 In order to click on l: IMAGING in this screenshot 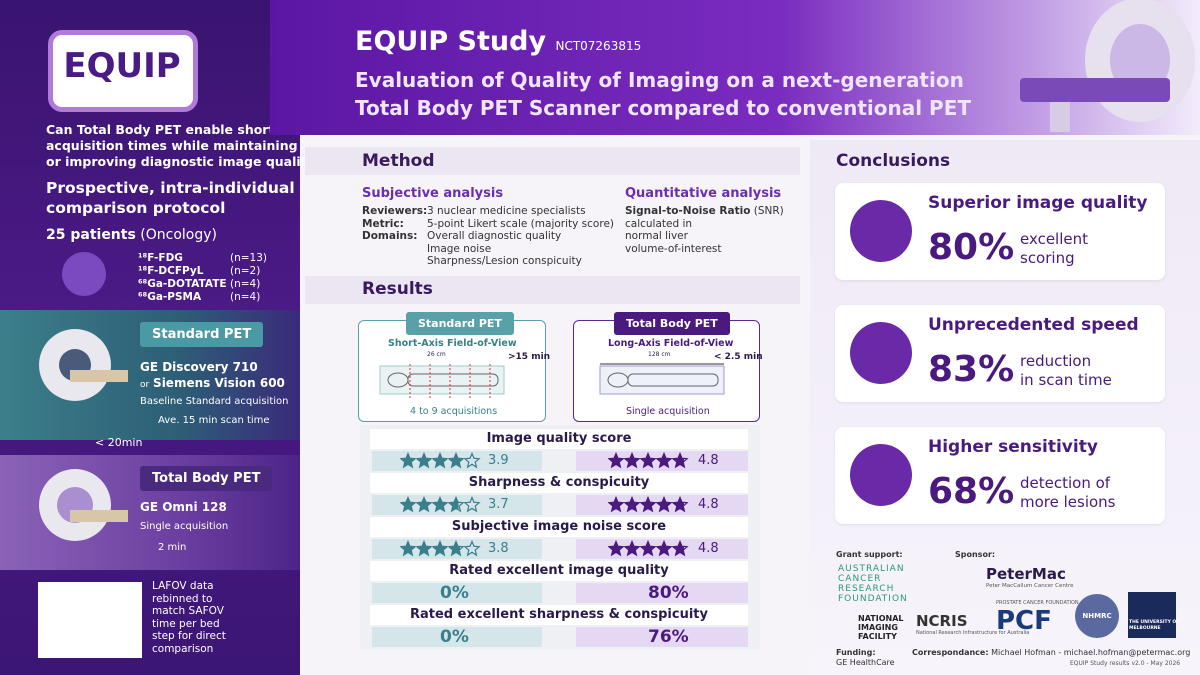, I will do `click(878, 627)`.